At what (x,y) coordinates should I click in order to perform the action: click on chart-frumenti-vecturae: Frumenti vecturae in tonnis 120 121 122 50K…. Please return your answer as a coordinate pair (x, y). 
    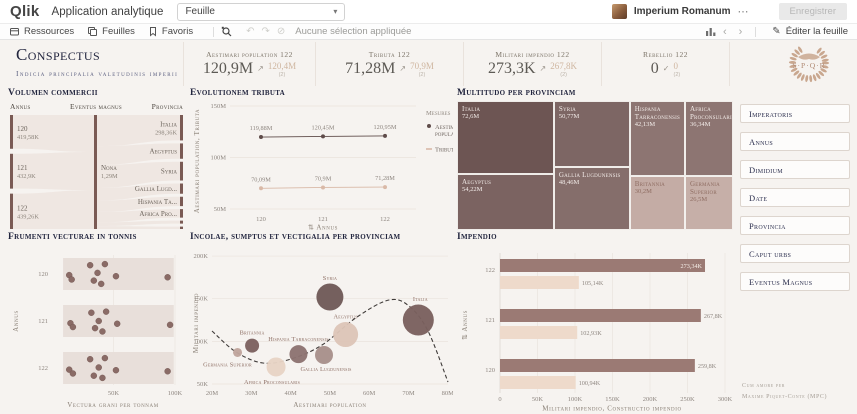
    Looking at the image, I should click on (96, 322).